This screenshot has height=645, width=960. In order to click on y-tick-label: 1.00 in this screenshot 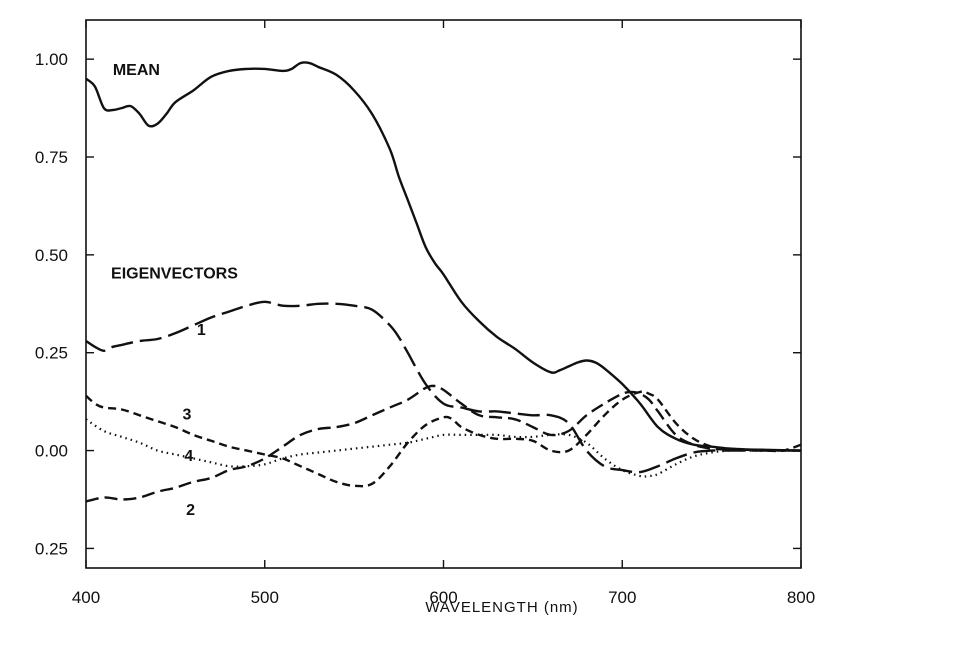, I will do `click(51, 59)`.